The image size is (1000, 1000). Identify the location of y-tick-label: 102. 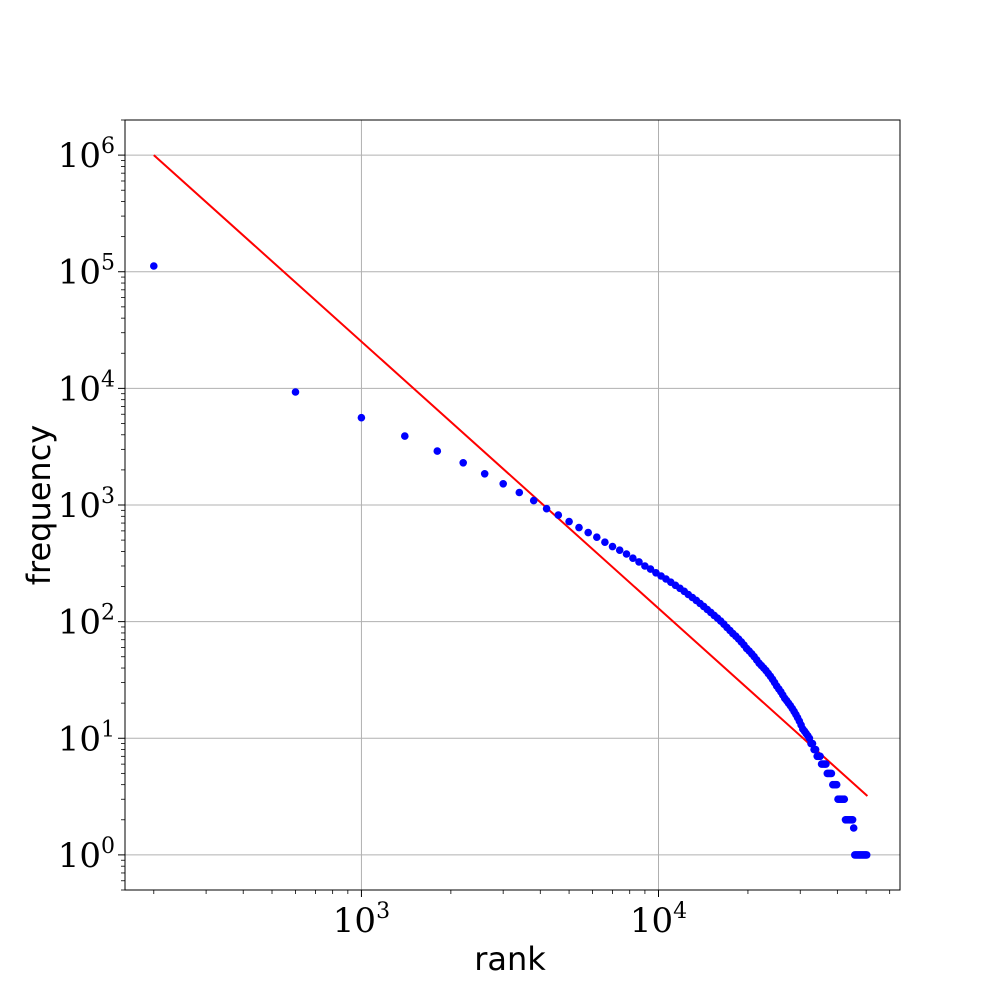
(86, 622).